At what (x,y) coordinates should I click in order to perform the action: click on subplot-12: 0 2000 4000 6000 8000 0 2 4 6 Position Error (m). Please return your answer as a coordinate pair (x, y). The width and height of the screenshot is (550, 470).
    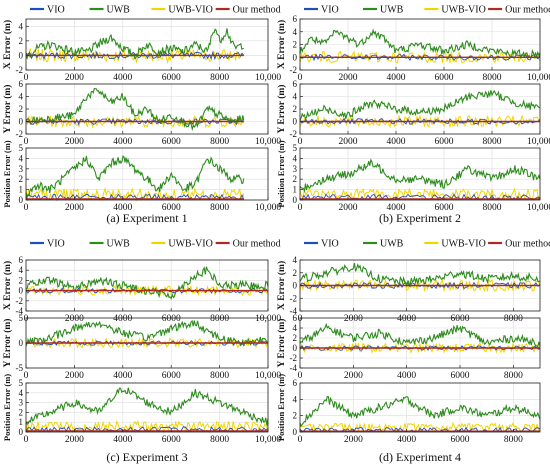
    Looking at the image, I should click on (408, 409).